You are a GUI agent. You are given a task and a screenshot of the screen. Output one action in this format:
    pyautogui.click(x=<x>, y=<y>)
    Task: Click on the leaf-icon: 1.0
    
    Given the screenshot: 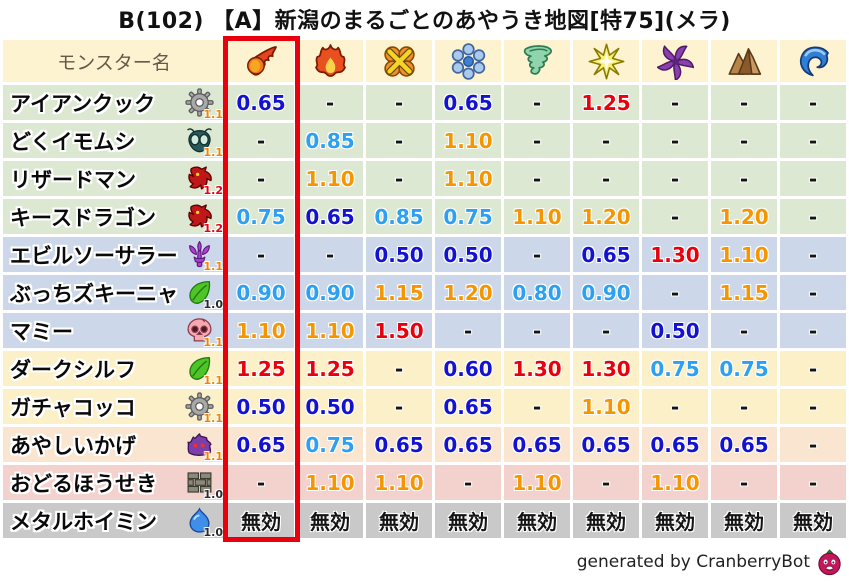 What is the action you would take?
    pyautogui.click(x=204, y=294)
    